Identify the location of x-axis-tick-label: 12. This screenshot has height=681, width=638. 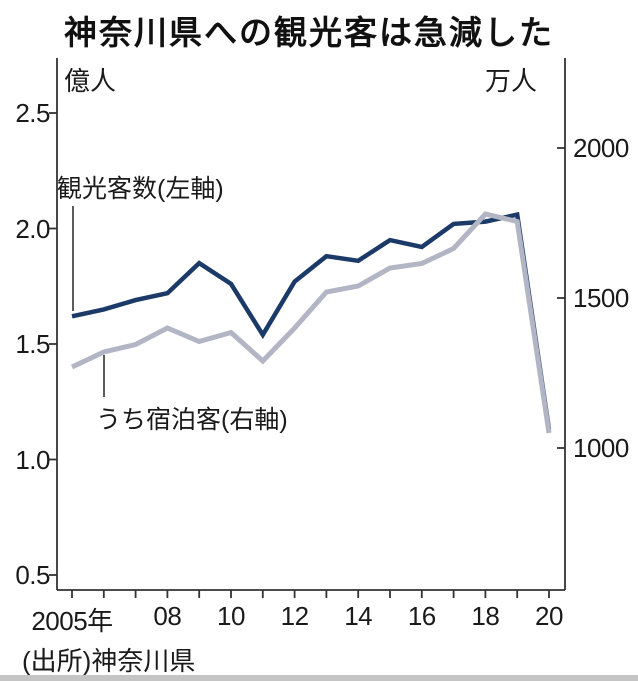
(294, 616).